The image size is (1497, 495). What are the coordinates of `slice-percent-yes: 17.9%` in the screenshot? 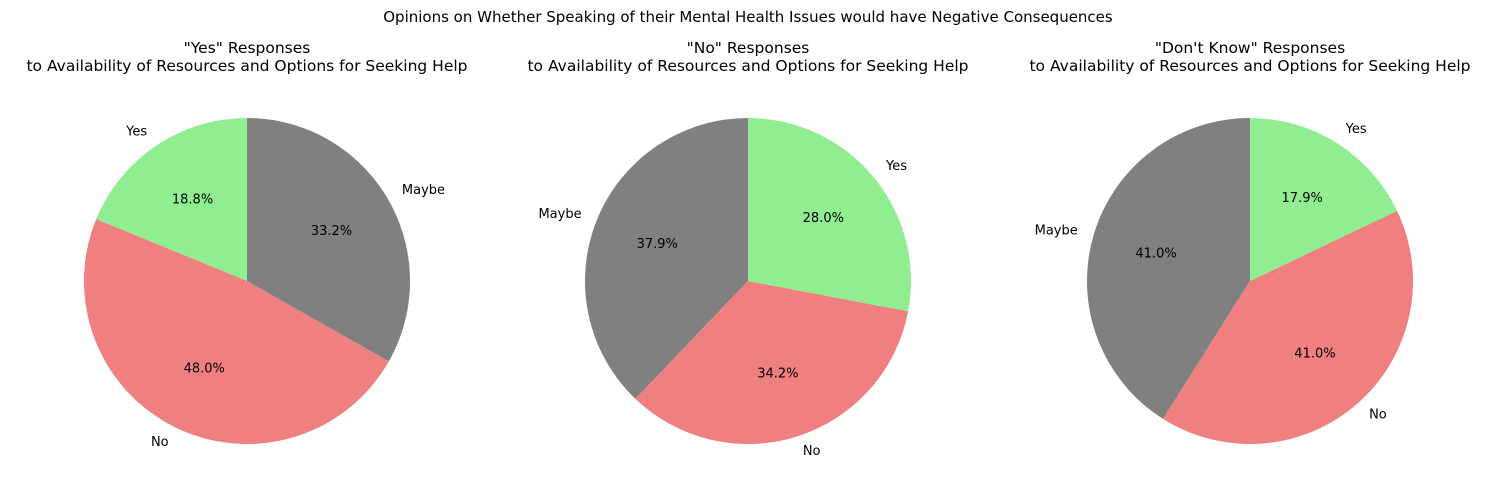 It's located at (1302, 198).